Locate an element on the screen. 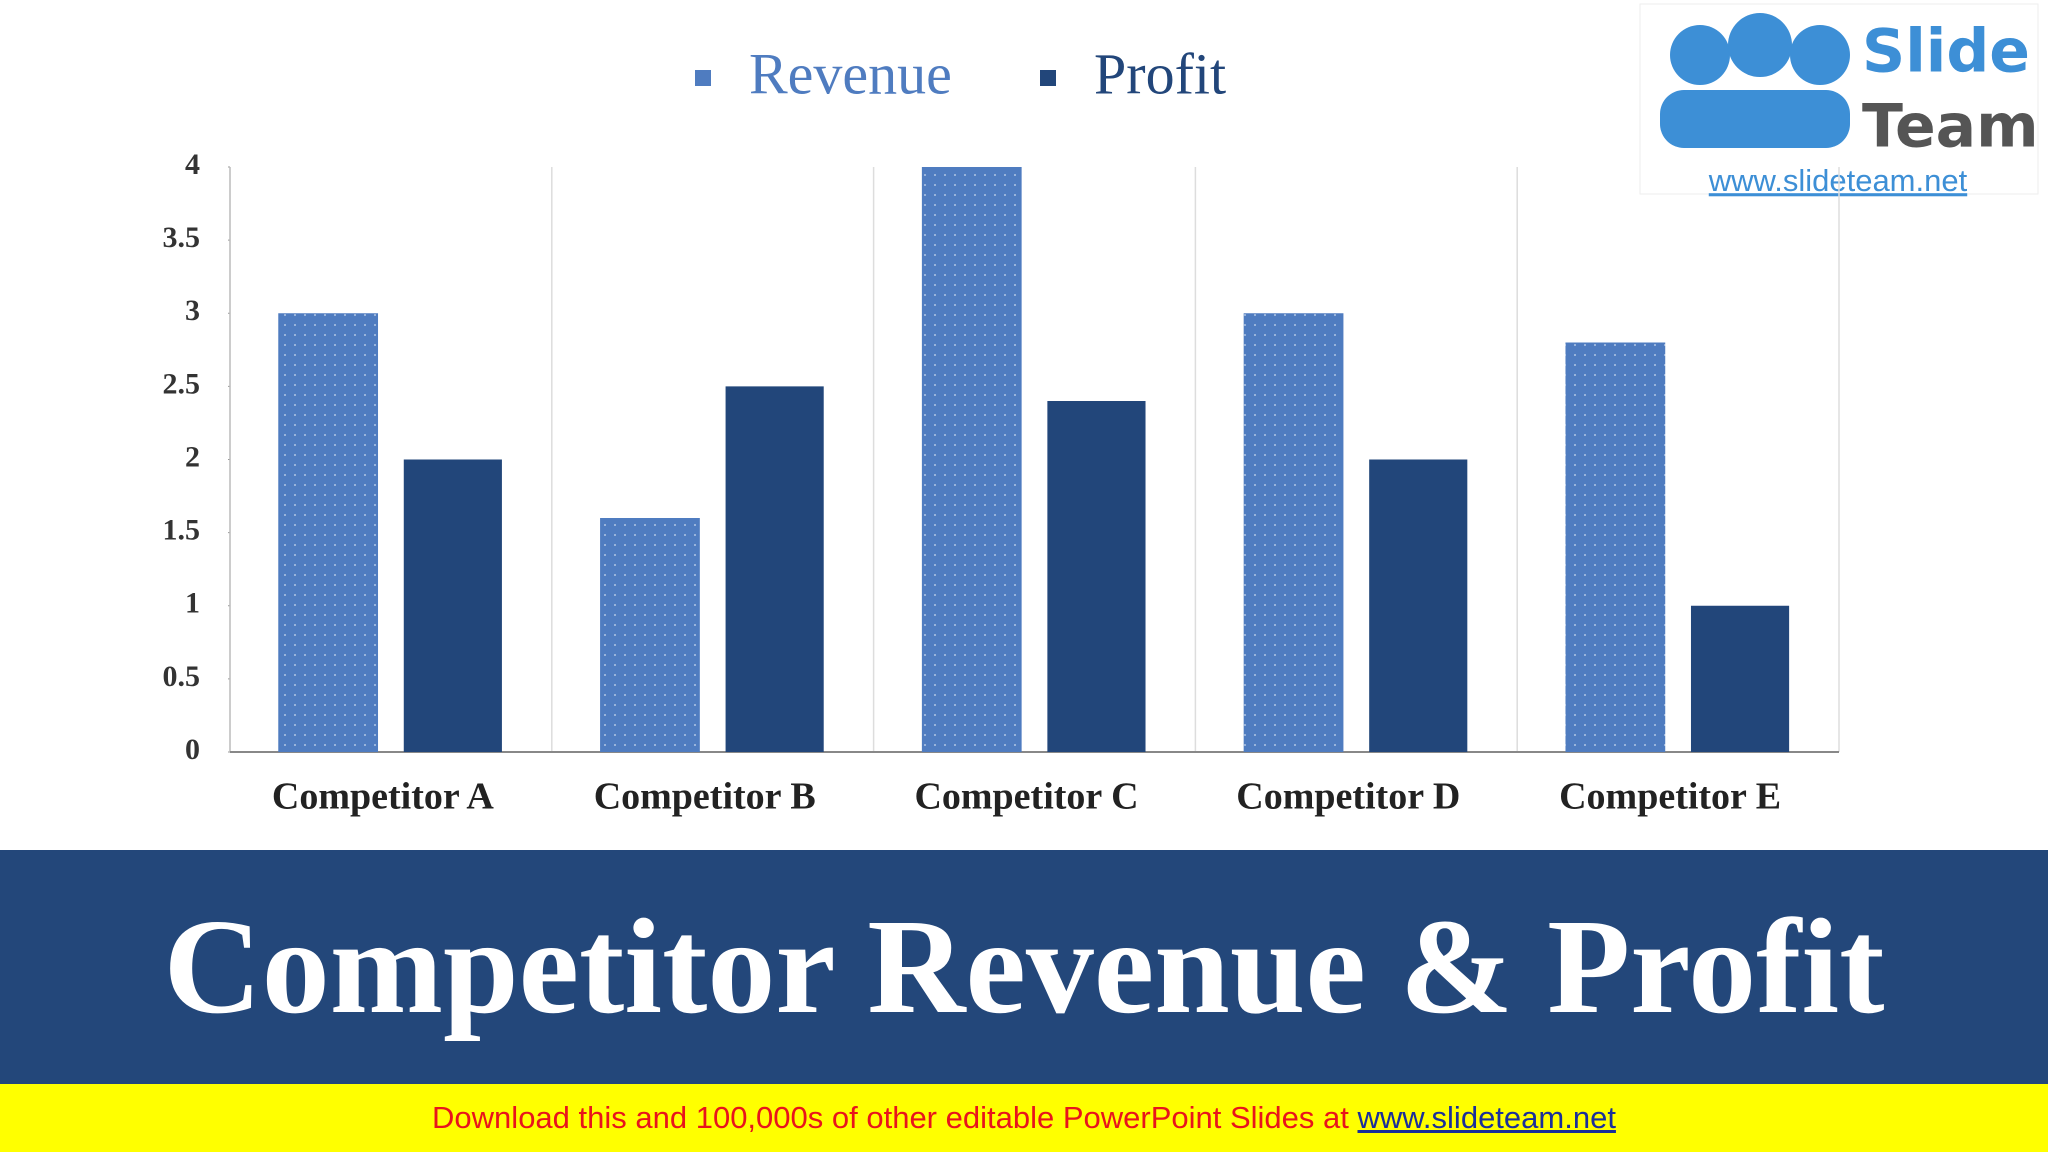 Image resolution: width=2048 pixels, height=1152 pixels. x-tick-label: Competitor D is located at coordinates (1348, 797).